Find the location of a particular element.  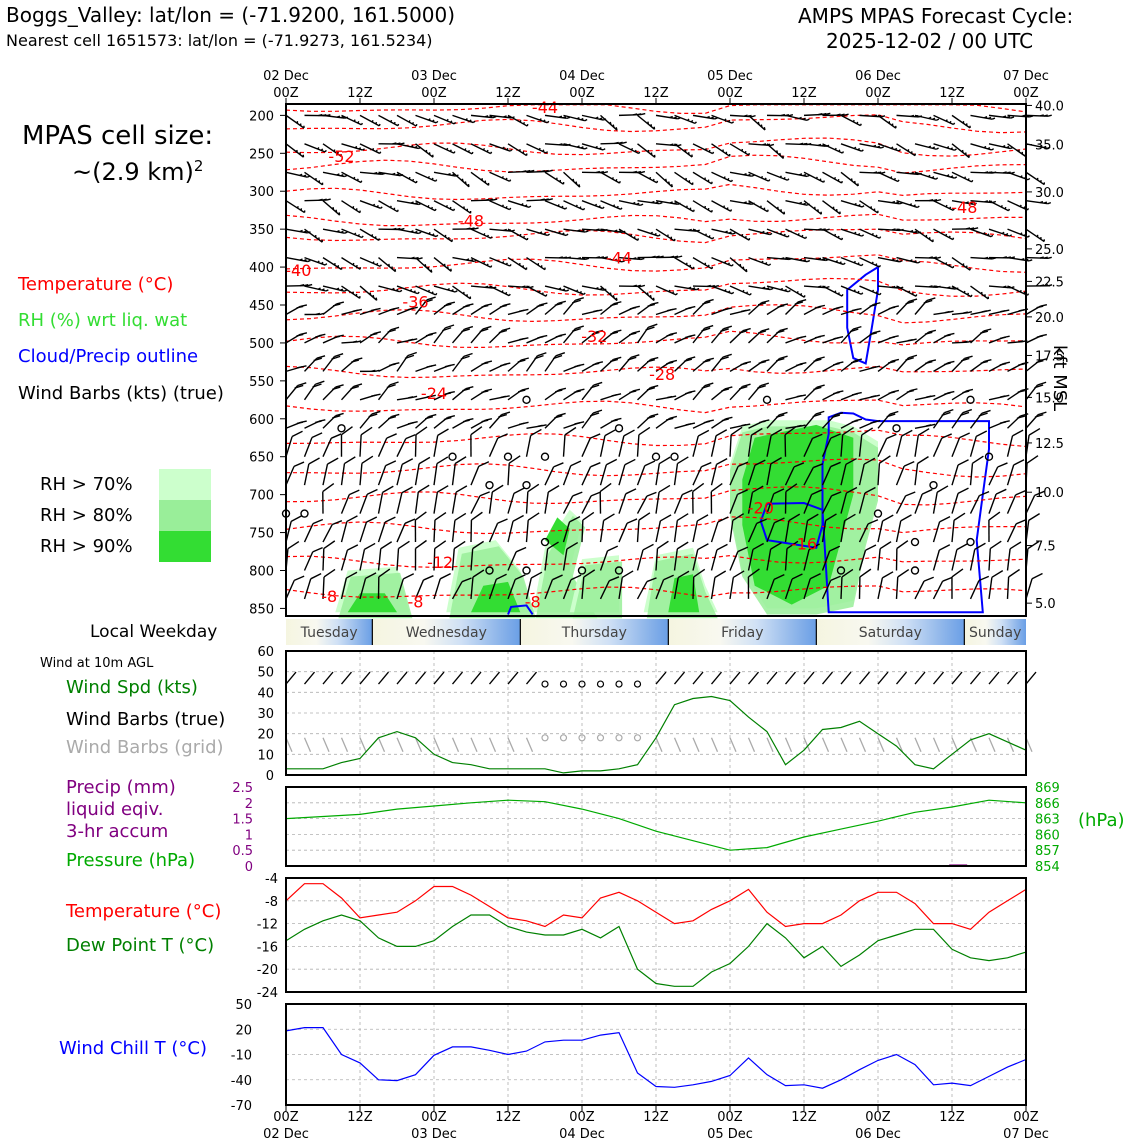

rh90-region is located at coordinates (684, 593).